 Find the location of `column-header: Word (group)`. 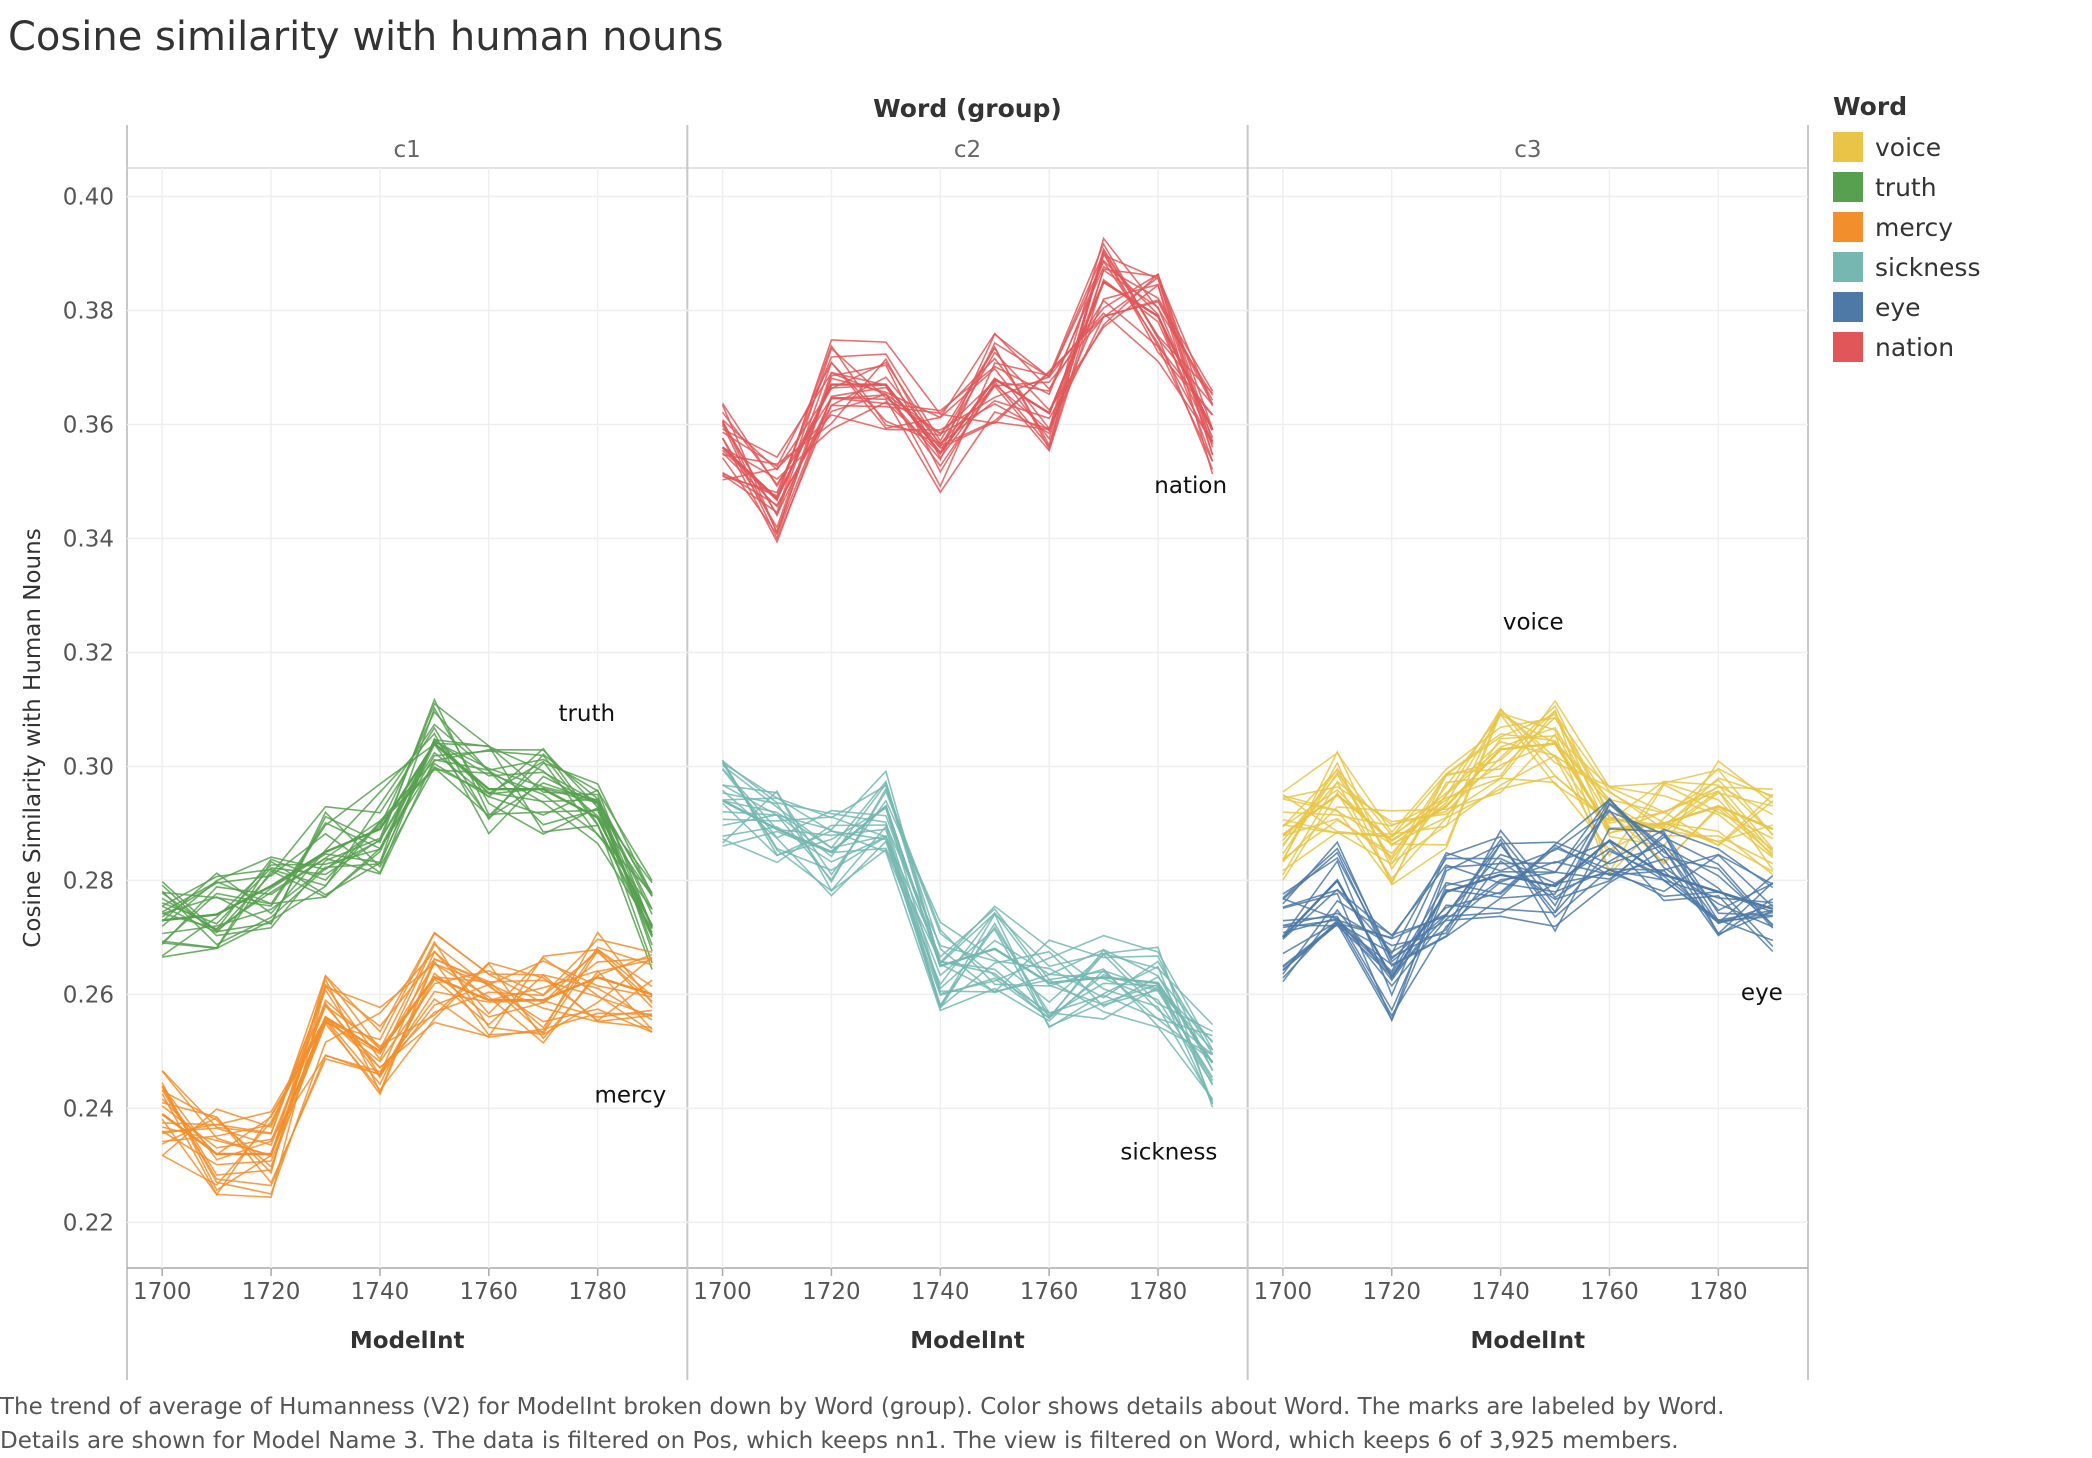

column-header: Word (group) is located at coordinates (967, 108).